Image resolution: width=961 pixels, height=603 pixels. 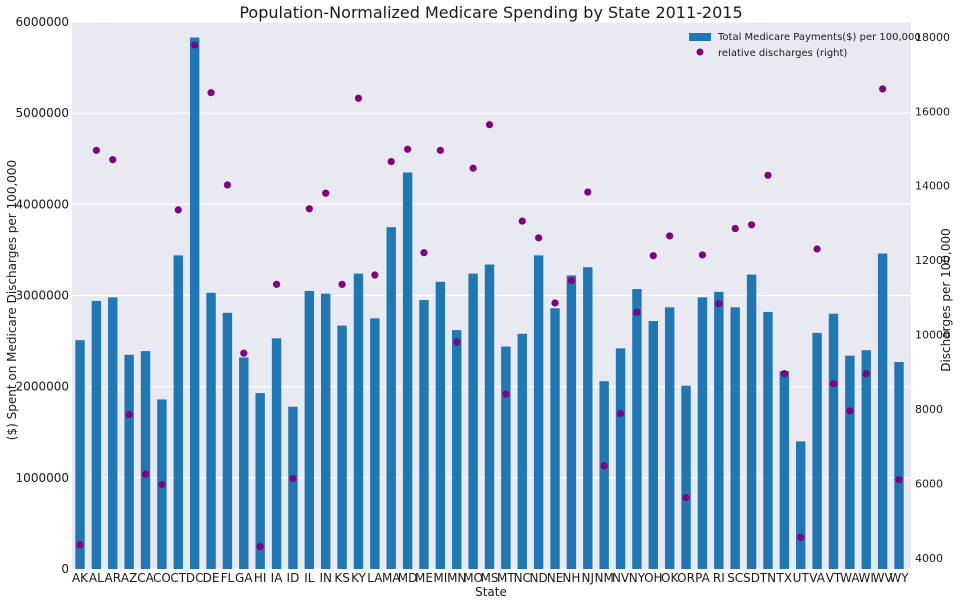 What do you see at coordinates (358, 98) in the screenshot?
I see `point-KY` at bounding box center [358, 98].